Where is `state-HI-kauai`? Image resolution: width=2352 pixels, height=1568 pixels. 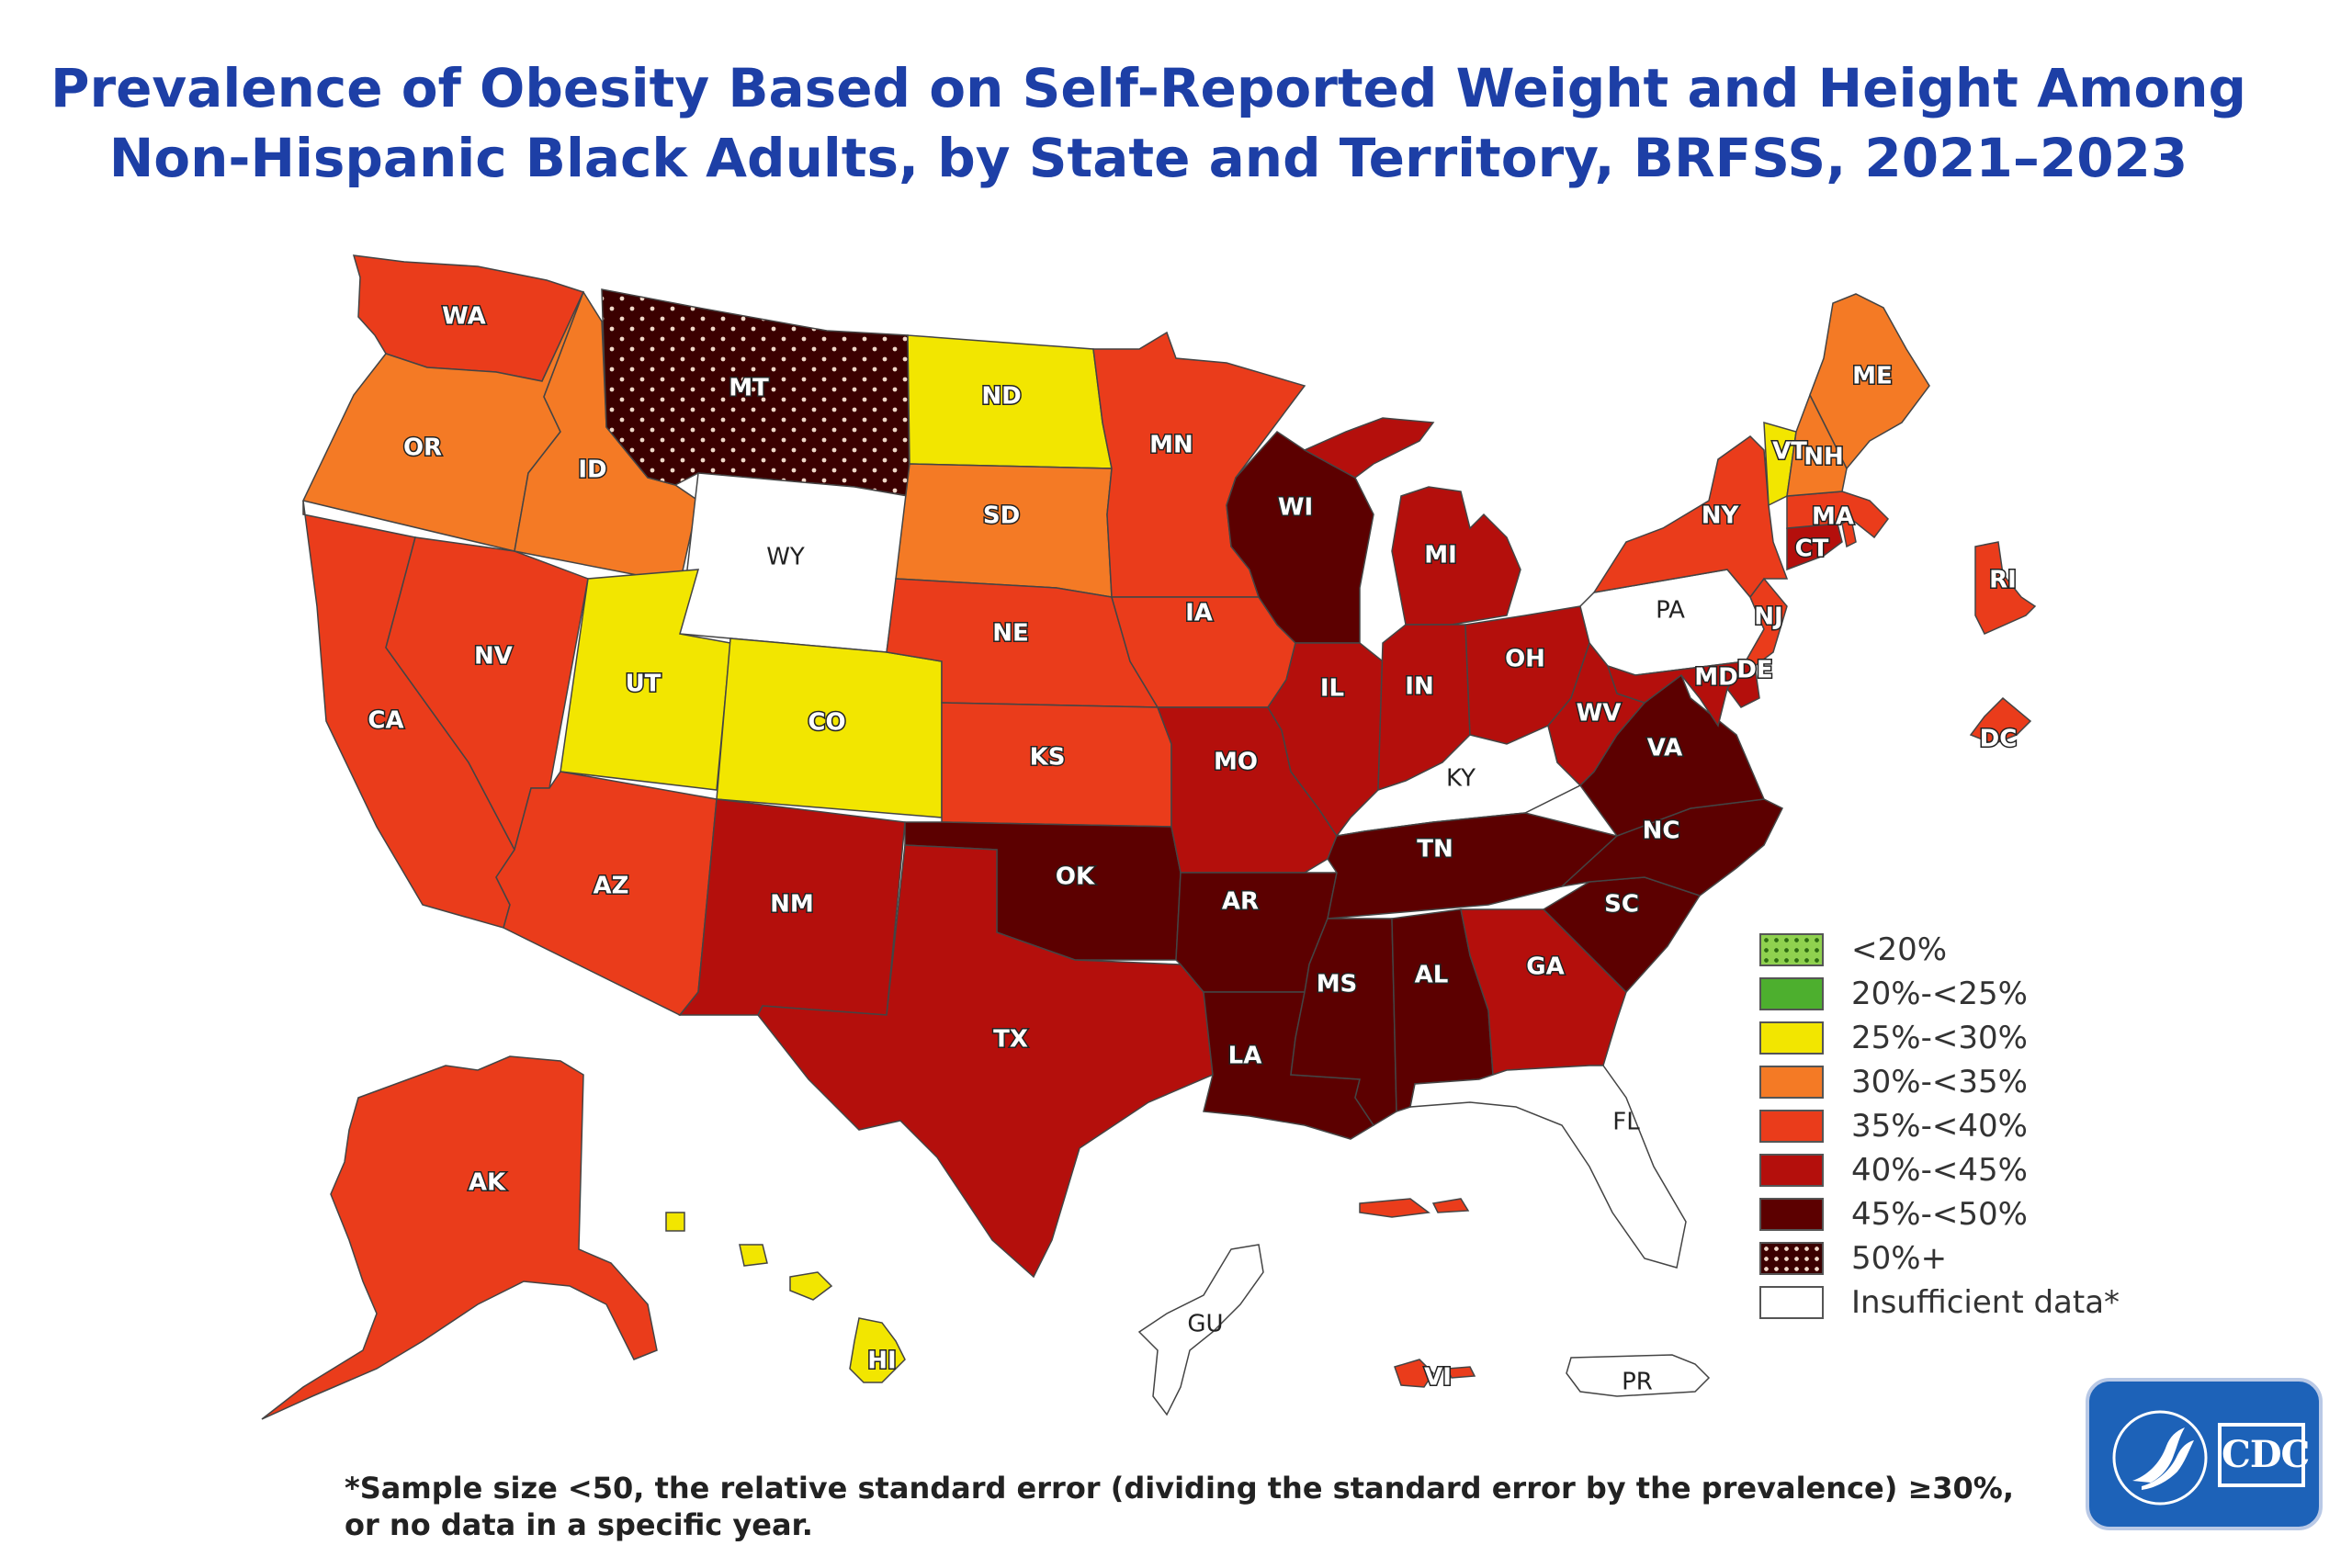
state-HI-kauai is located at coordinates (675, 1222).